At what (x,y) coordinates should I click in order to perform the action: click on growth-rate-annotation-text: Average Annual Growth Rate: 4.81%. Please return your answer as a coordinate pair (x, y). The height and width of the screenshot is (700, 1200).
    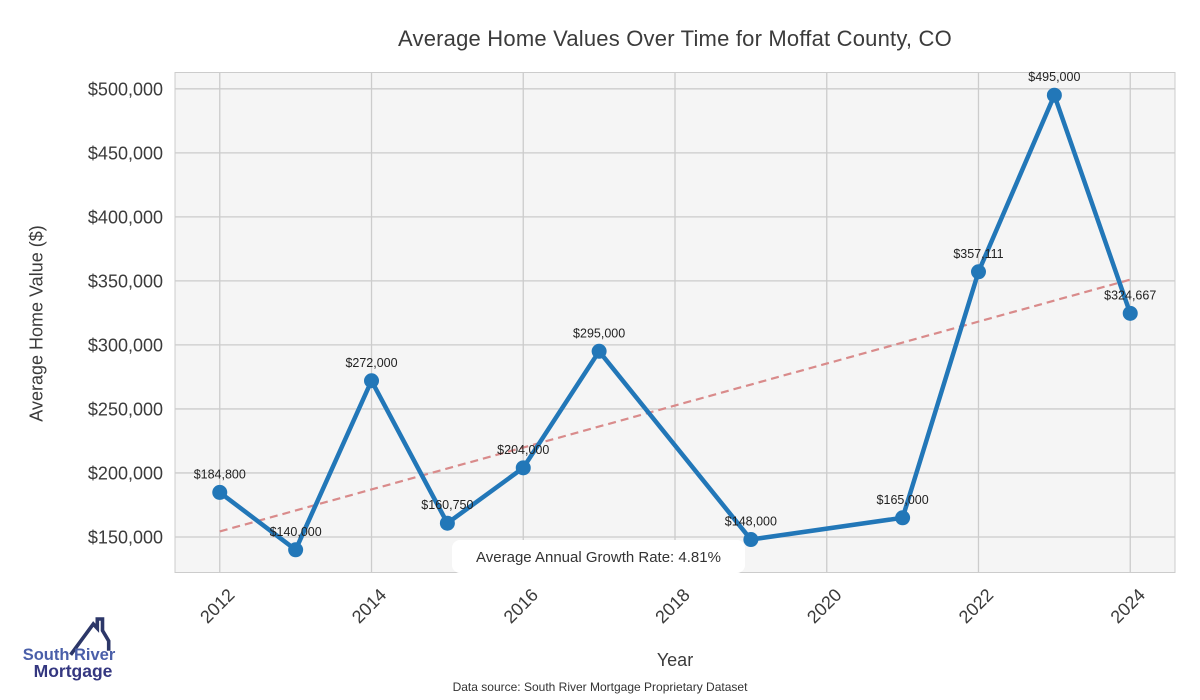
    Looking at the image, I should click on (598, 557).